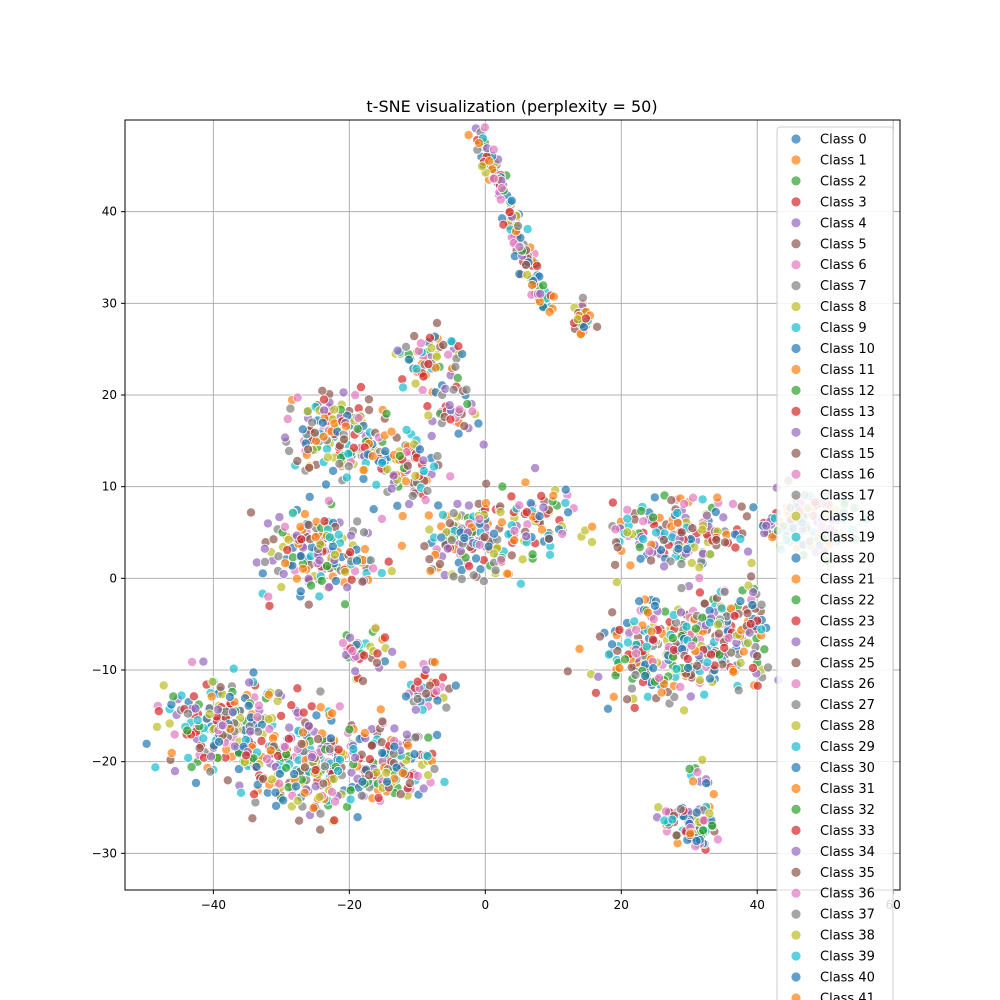  I want to click on legend-label: Class 11, so click(847, 370).